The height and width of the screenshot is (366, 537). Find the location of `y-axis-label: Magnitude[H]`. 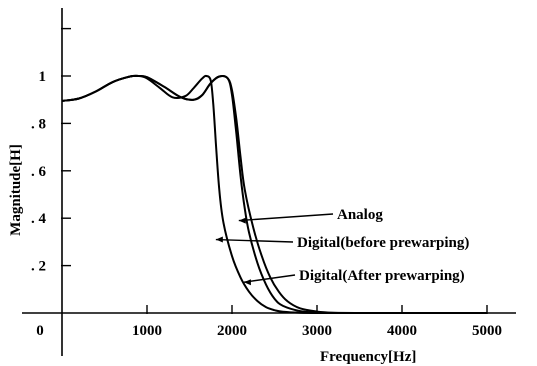

y-axis-label: Magnitude[H] is located at coordinates (16, 190).